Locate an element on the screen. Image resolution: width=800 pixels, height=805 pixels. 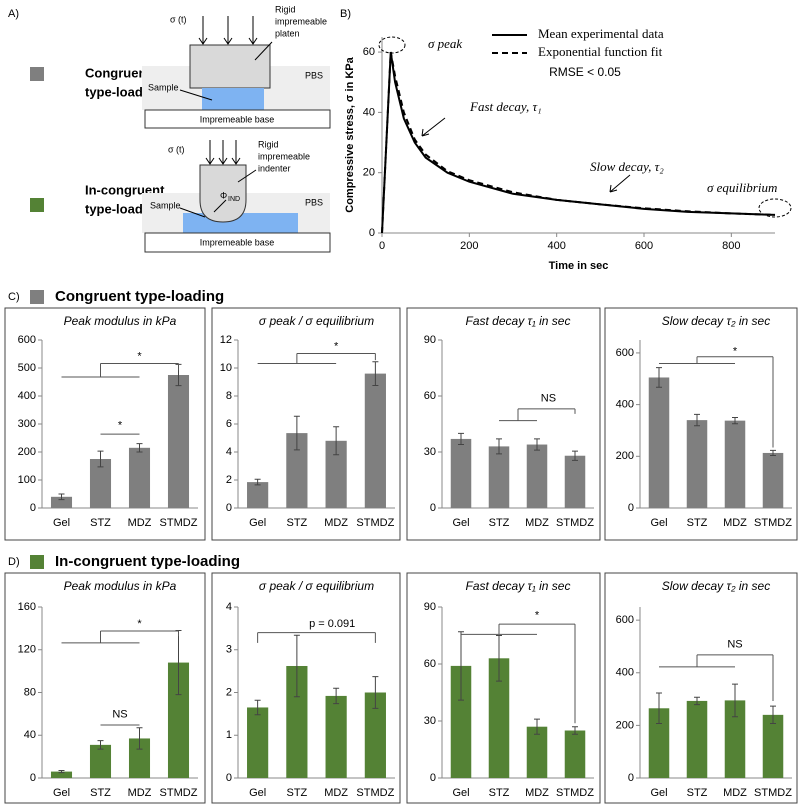
series-line is located at coordinates (578, 142).